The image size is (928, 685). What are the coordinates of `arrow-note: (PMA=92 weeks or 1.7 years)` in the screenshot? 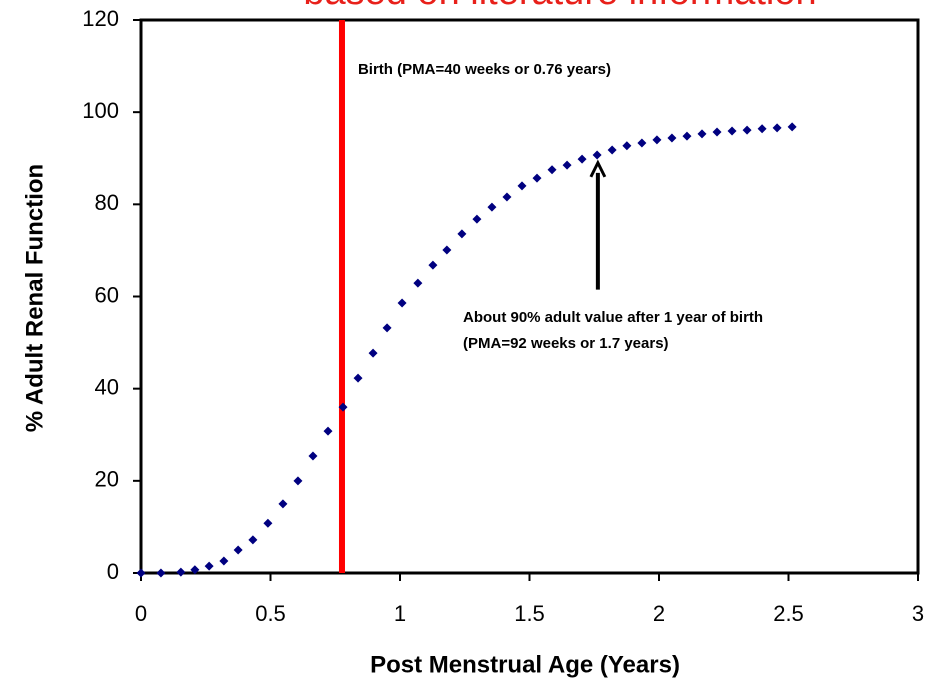 It's located at (566, 343).